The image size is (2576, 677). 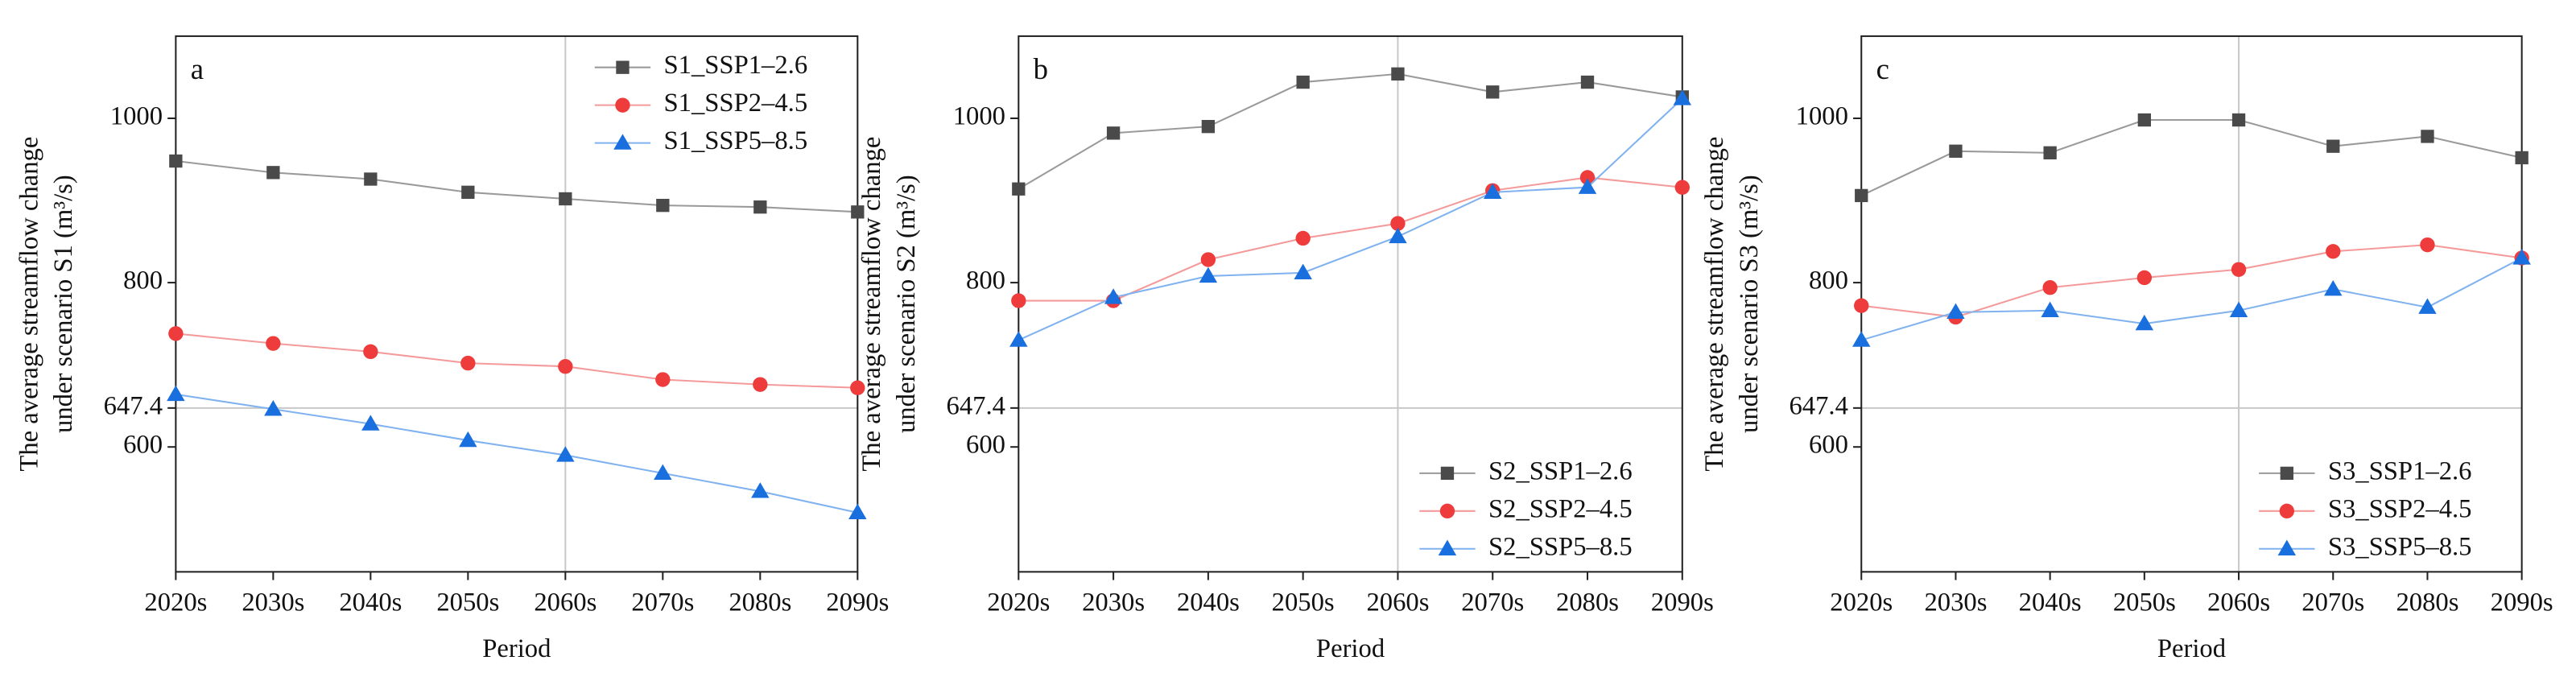 What do you see at coordinates (63, 304) in the screenshot?
I see `y-axis-label: under scenario S1 (m³/s)` at bounding box center [63, 304].